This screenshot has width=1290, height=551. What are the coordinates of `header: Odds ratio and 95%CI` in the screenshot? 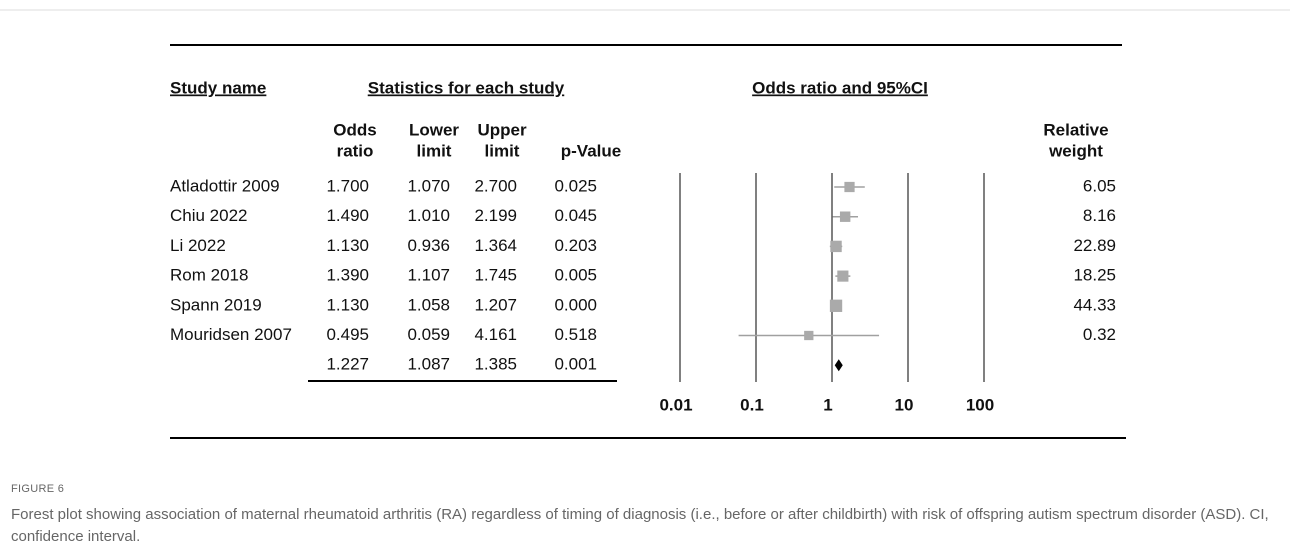 It's located at (840, 87).